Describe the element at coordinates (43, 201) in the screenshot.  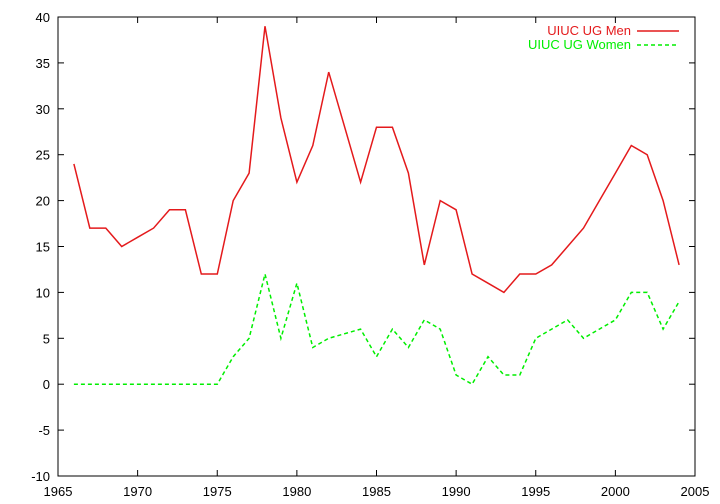
I see `y-tick-label: 20` at that location.